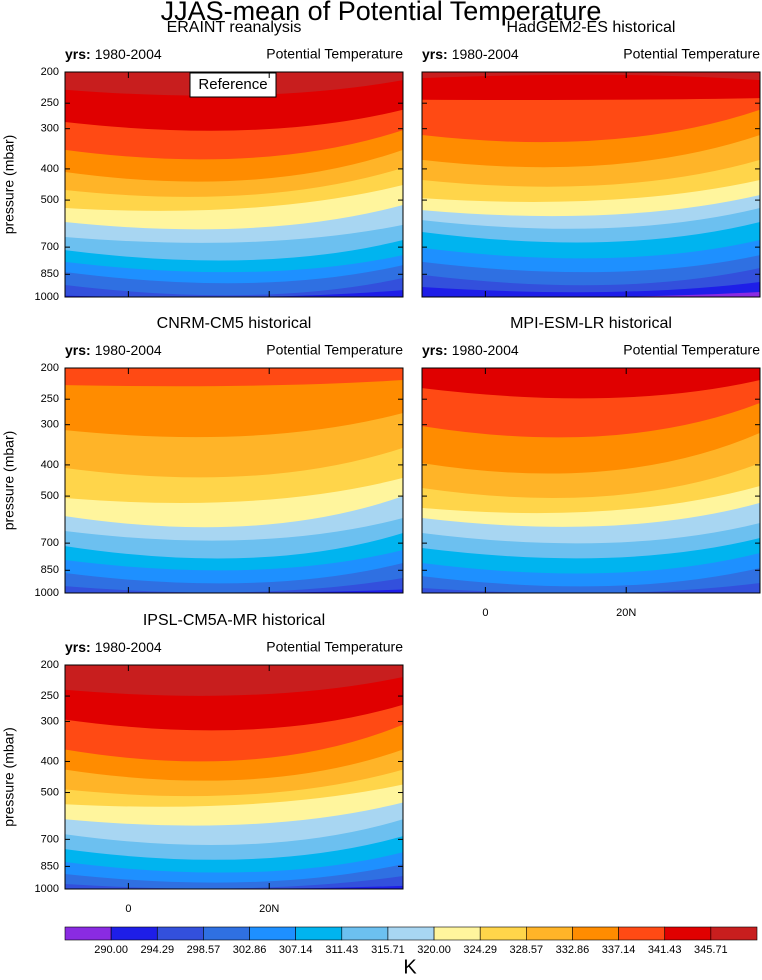  What do you see at coordinates (341, 950) in the screenshot?
I see `colorbar-label: 311.43` at bounding box center [341, 950].